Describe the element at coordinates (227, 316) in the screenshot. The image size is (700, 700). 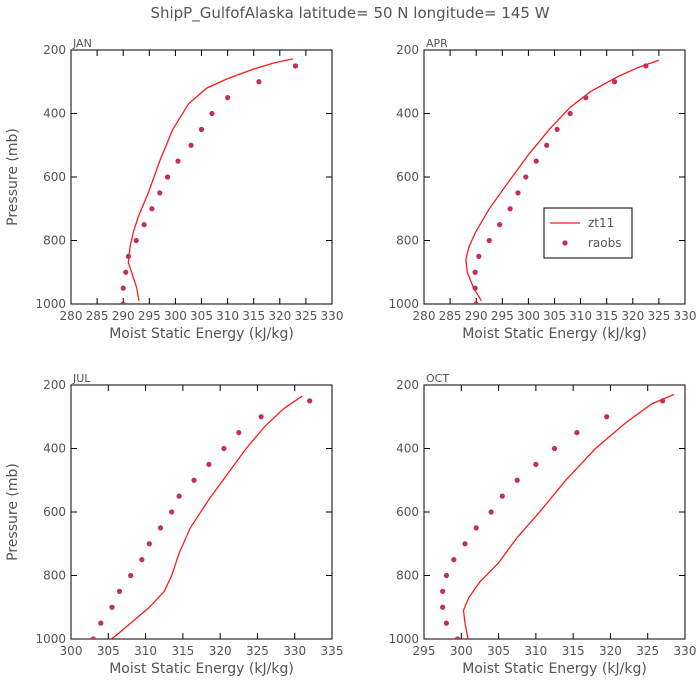
I see `x-tick-label: 310` at that location.